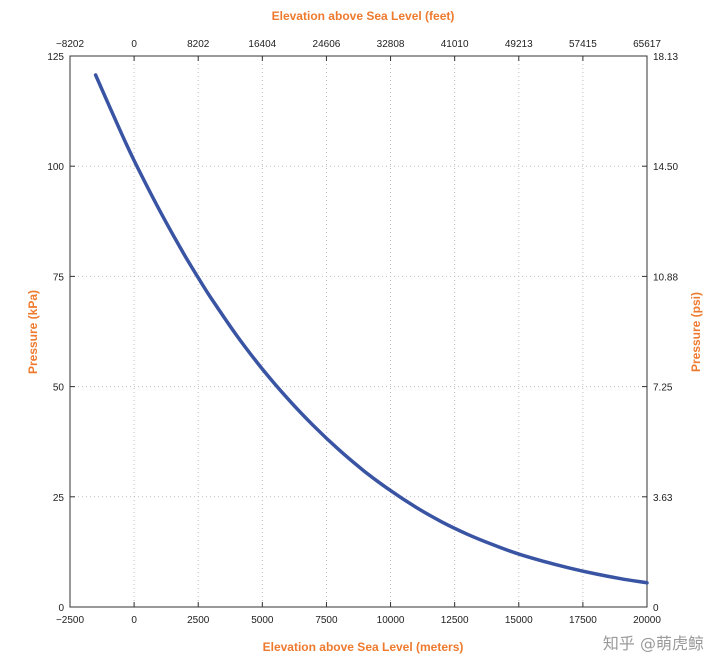 This screenshot has width=720, height=668. I want to click on x-tick-label-bottom: 5000, so click(262, 620).